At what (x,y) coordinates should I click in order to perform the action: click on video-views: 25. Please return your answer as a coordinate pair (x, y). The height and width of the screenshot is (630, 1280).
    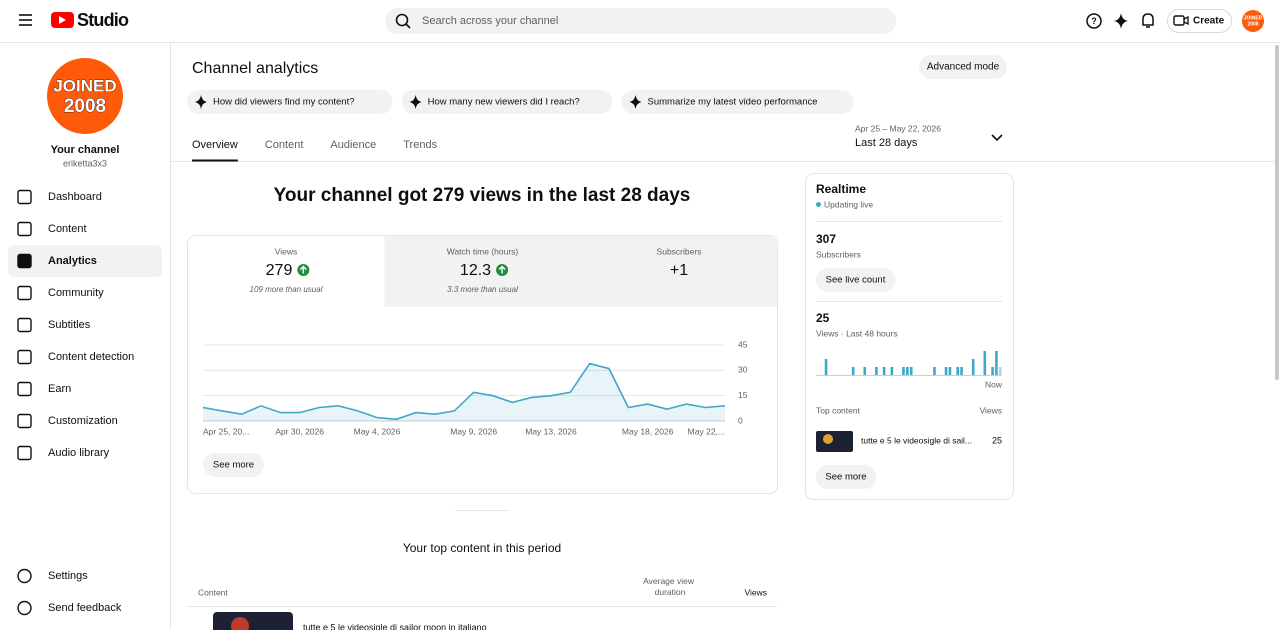
    Looking at the image, I should click on (997, 440).